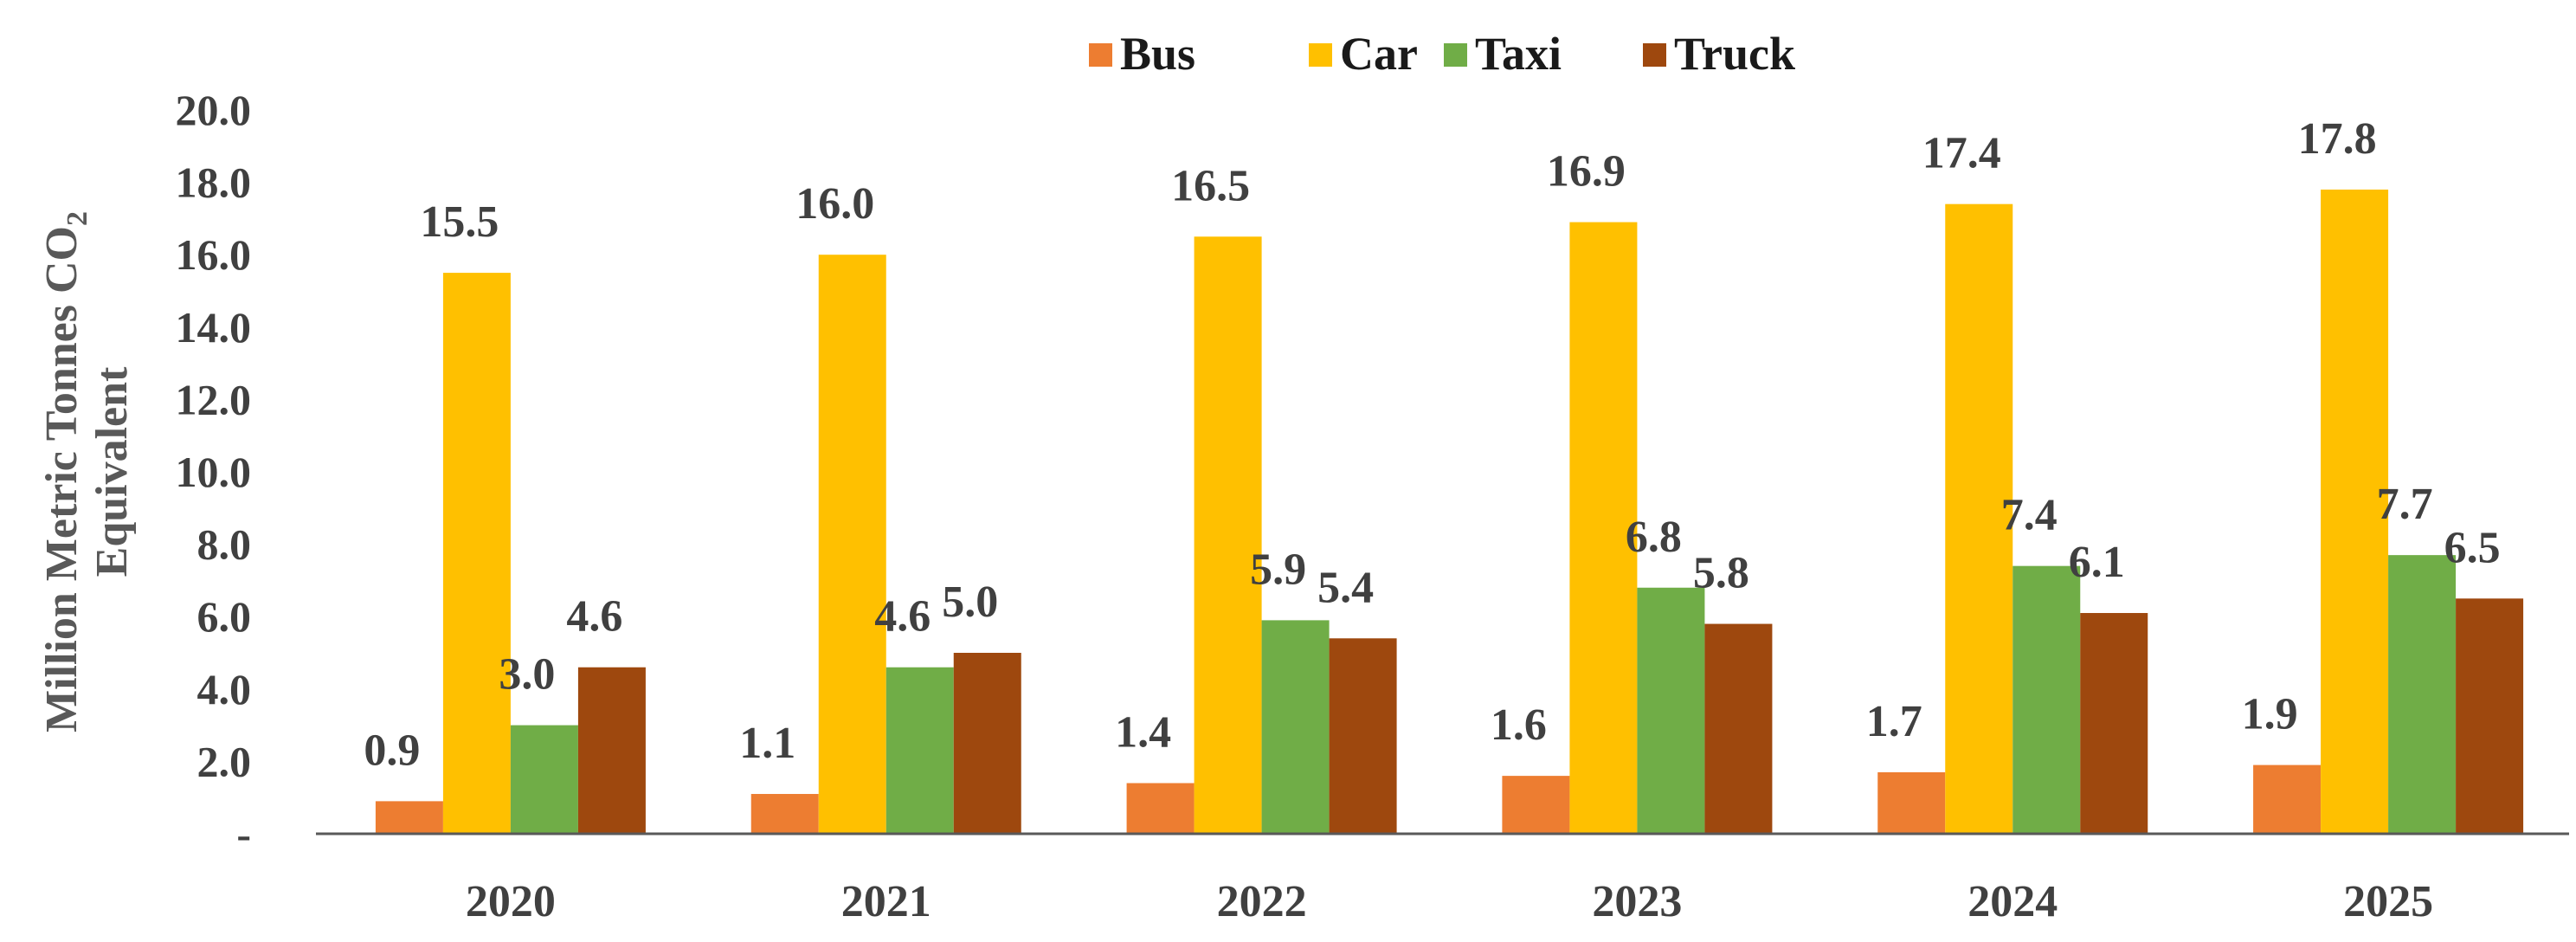 The width and height of the screenshot is (2576, 942). What do you see at coordinates (2490, 716) in the screenshot?
I see `bar-truck-2025` at bounding box center [2490, 716].